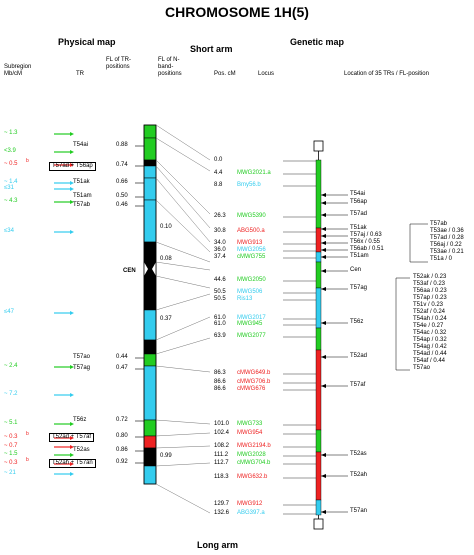 This screenshot has width=474, height=555. Describe the element at coordinates (122, 205) in the screenshot. I see `tr-fl-value: 0.46` at that location.